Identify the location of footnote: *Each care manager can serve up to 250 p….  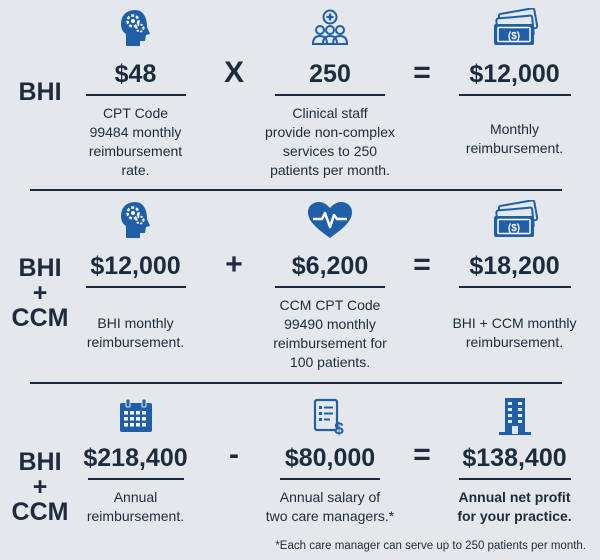
(430, 546).